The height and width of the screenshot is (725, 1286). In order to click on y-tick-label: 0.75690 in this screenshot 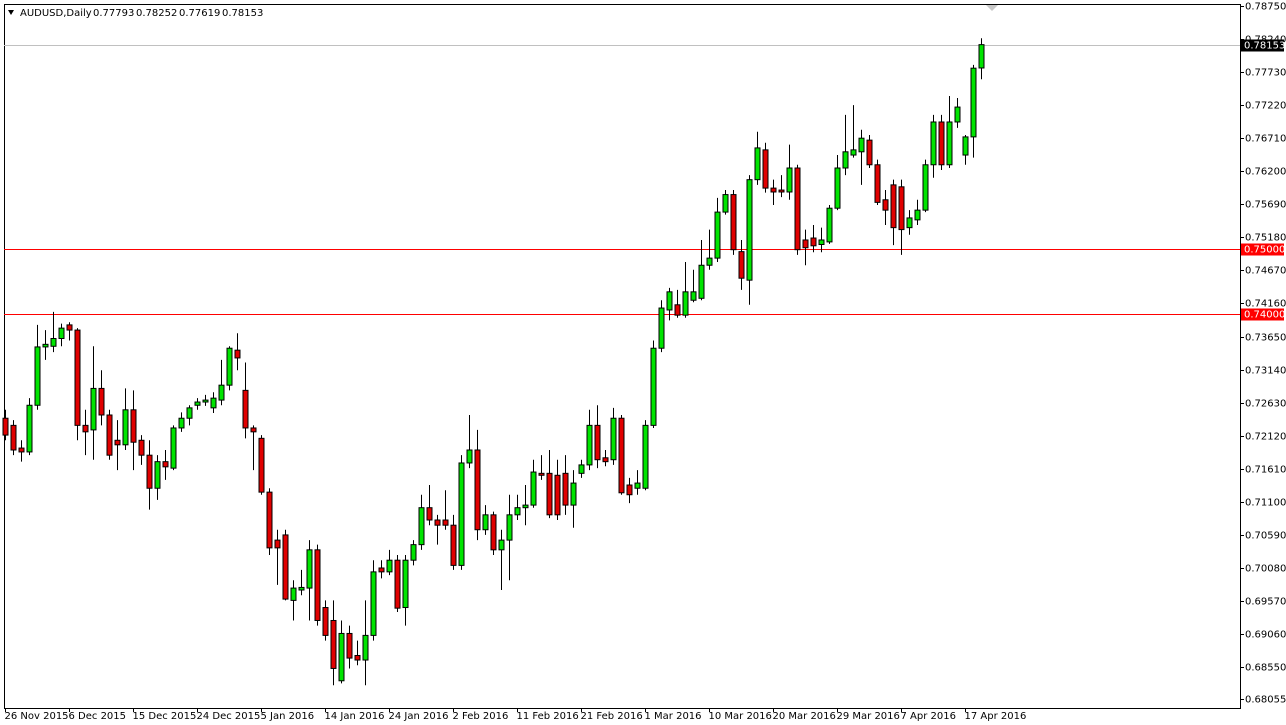, I will do `click(1265, 205)`.